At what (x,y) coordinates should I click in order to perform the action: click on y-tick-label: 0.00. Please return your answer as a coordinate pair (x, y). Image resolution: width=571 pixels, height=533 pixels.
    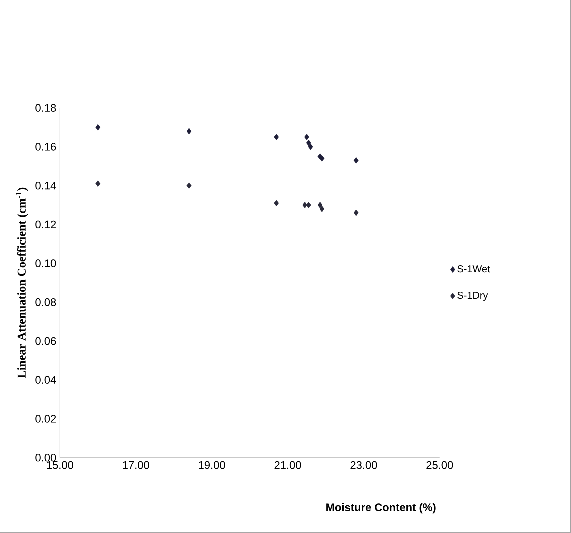
    Looking at the image, I should click on (46, 458).